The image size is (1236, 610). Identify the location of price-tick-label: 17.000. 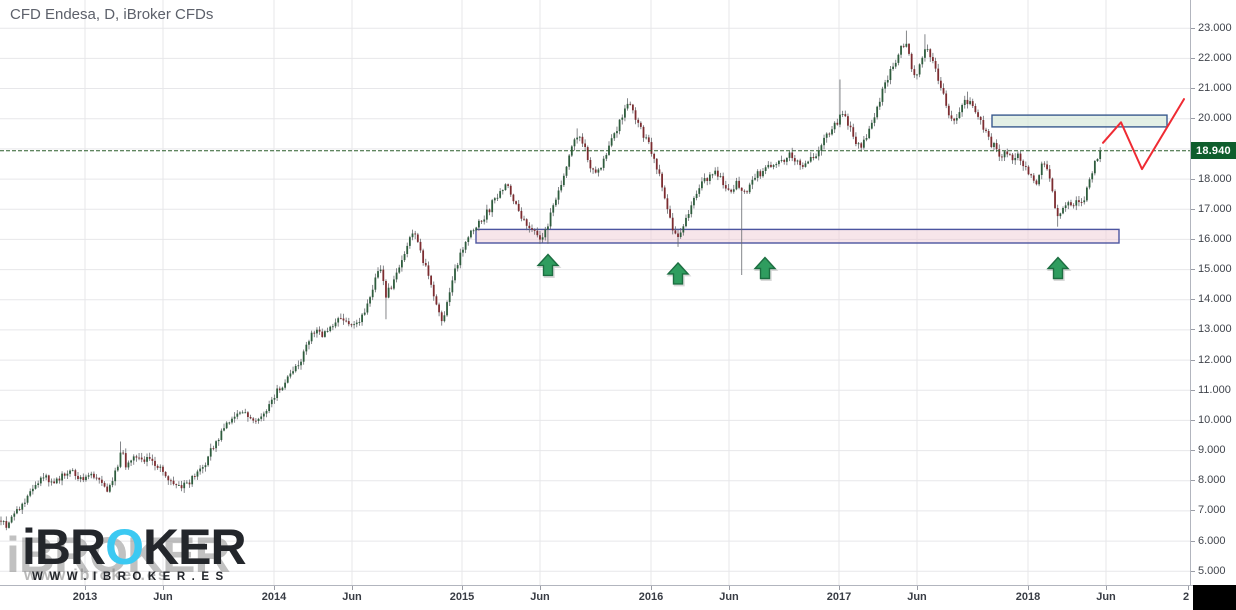
(1215, 208).